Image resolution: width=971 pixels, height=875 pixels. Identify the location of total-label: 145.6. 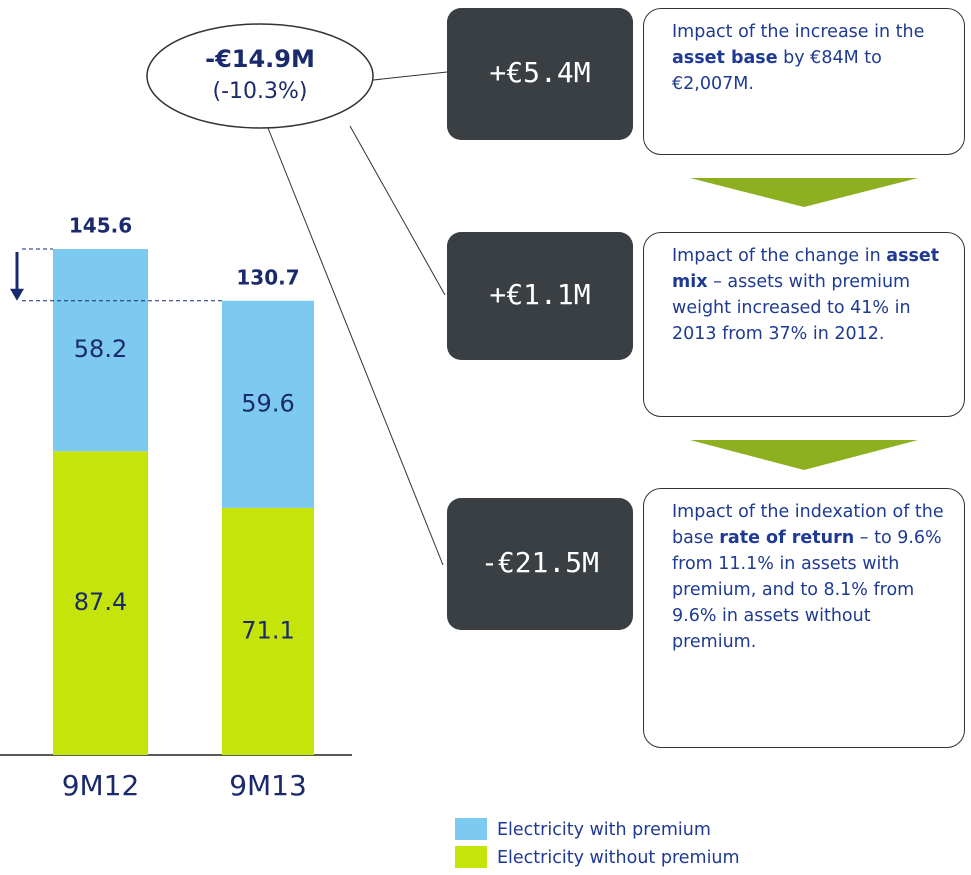
(100, 226).